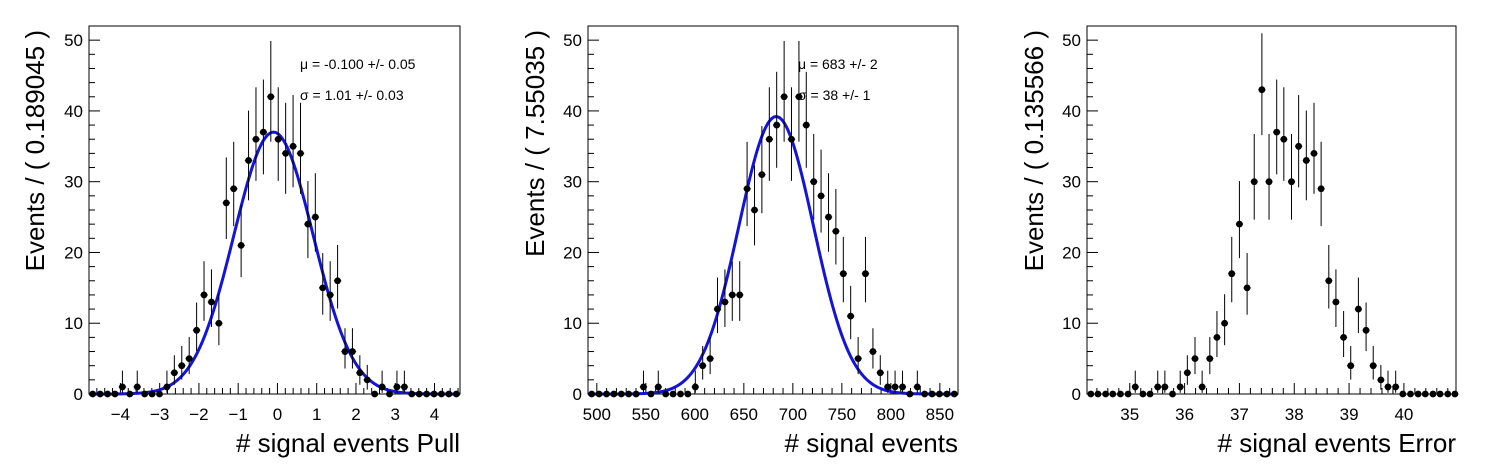 This screenshot has width=1496, height=472. Describe the element at coordinates (35, 150) in the screenshot. I see `y-axis-label: Events / ( 0.189045 )` at that location.